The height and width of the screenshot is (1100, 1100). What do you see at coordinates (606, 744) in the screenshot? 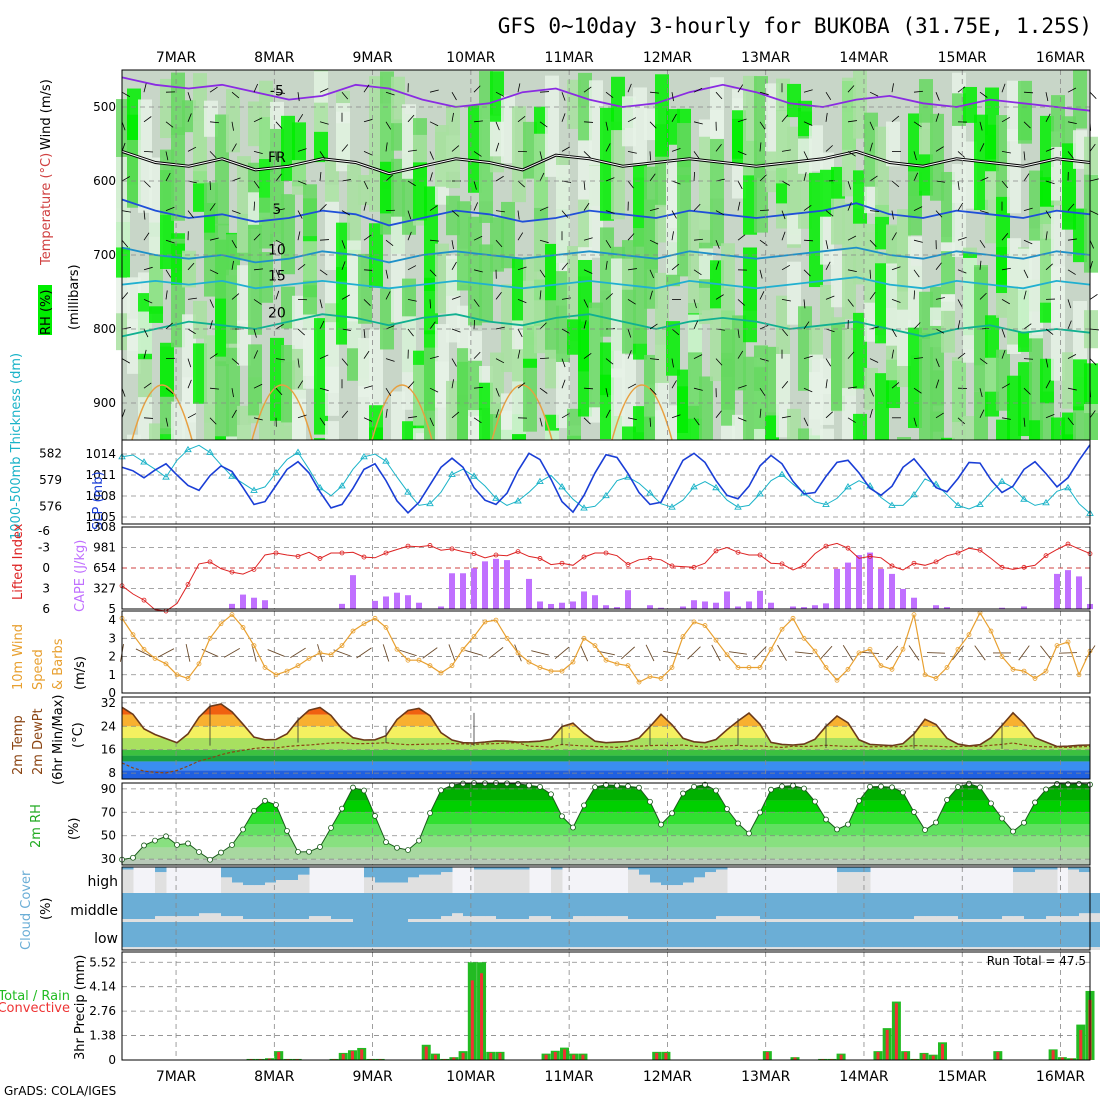
I see `temp-band` at bounding box center [606, 744].